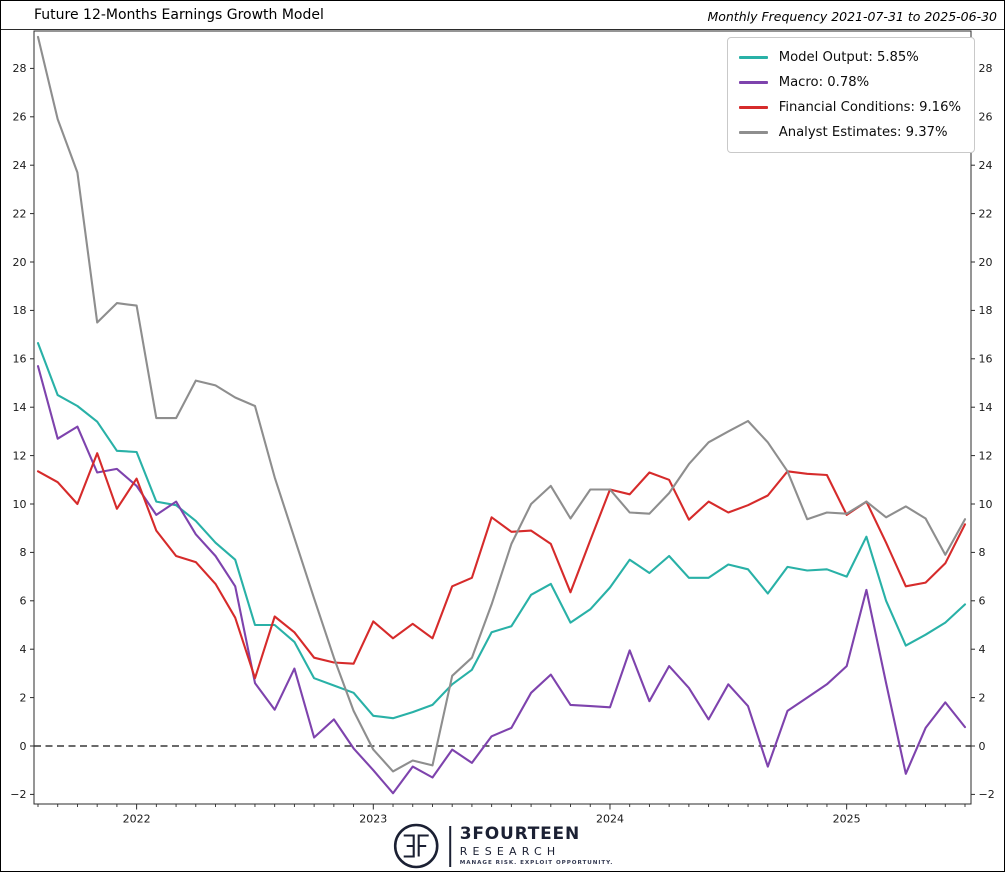 The width and height of the screenshot is (1005, 872). What do you see at coordinates (986, 359) in the screenshot?
I see `y-tick-label-right: 16` at bounding box center [986, 359].